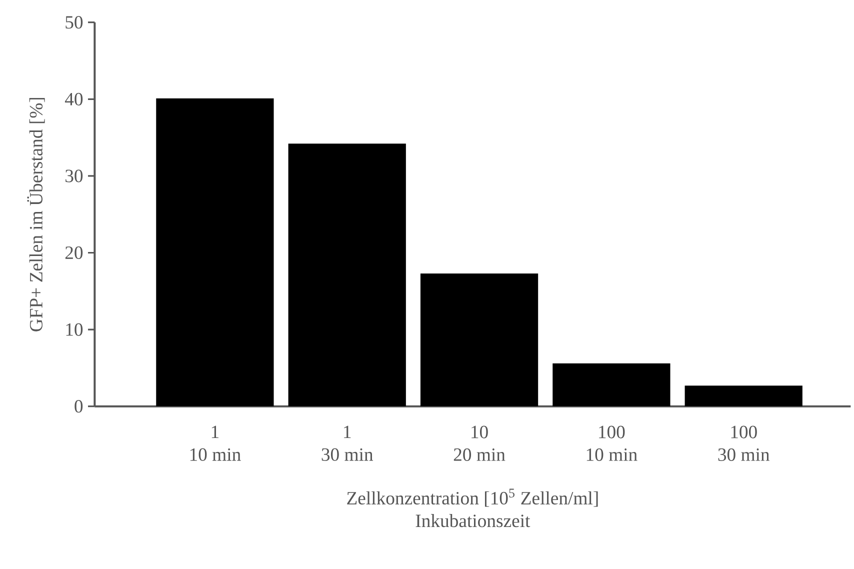 The width and height of the screenshot is (854, 569). Describe the element at coordinates (472, 508) in the screenshot. I see `x-axis-title: Zellkonzentration [10$^{5}$ Zellen/ml] Inkubationszeit` at that location.